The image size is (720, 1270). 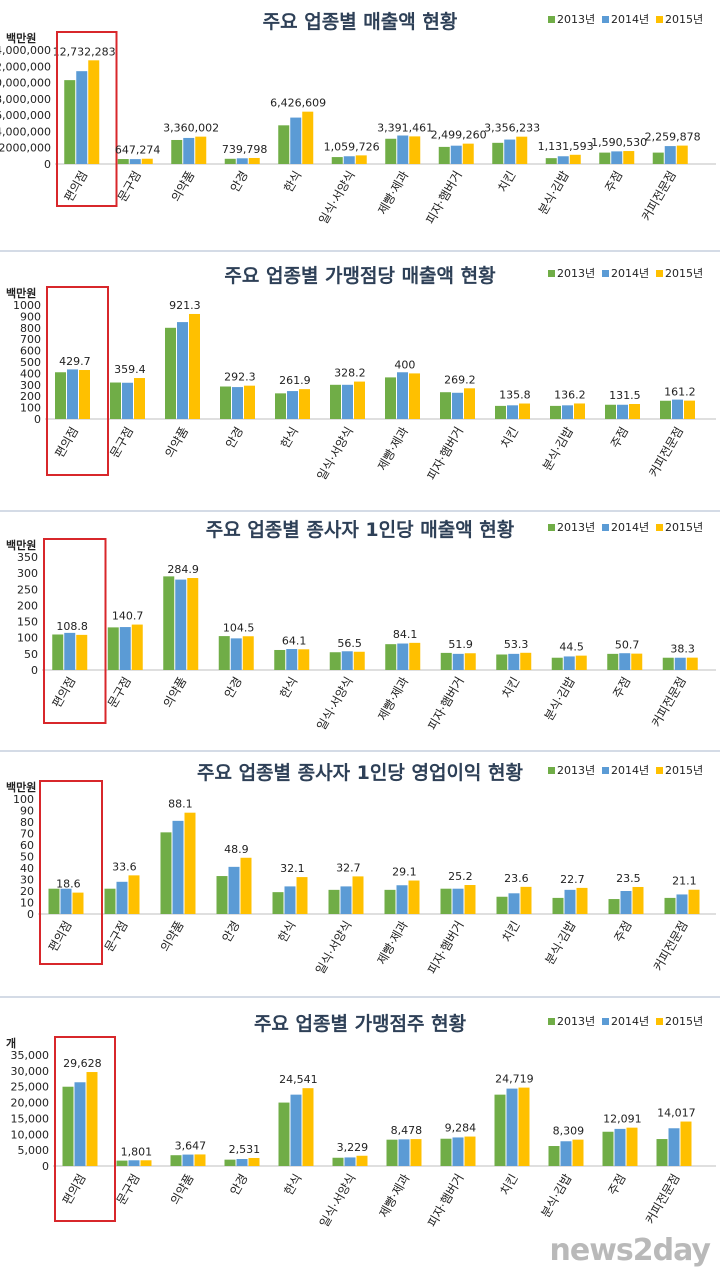 What do you see at coordinates (138, 150) in the screenshot?
I see `data-label: 647,274` at bounding box center [138, 150].